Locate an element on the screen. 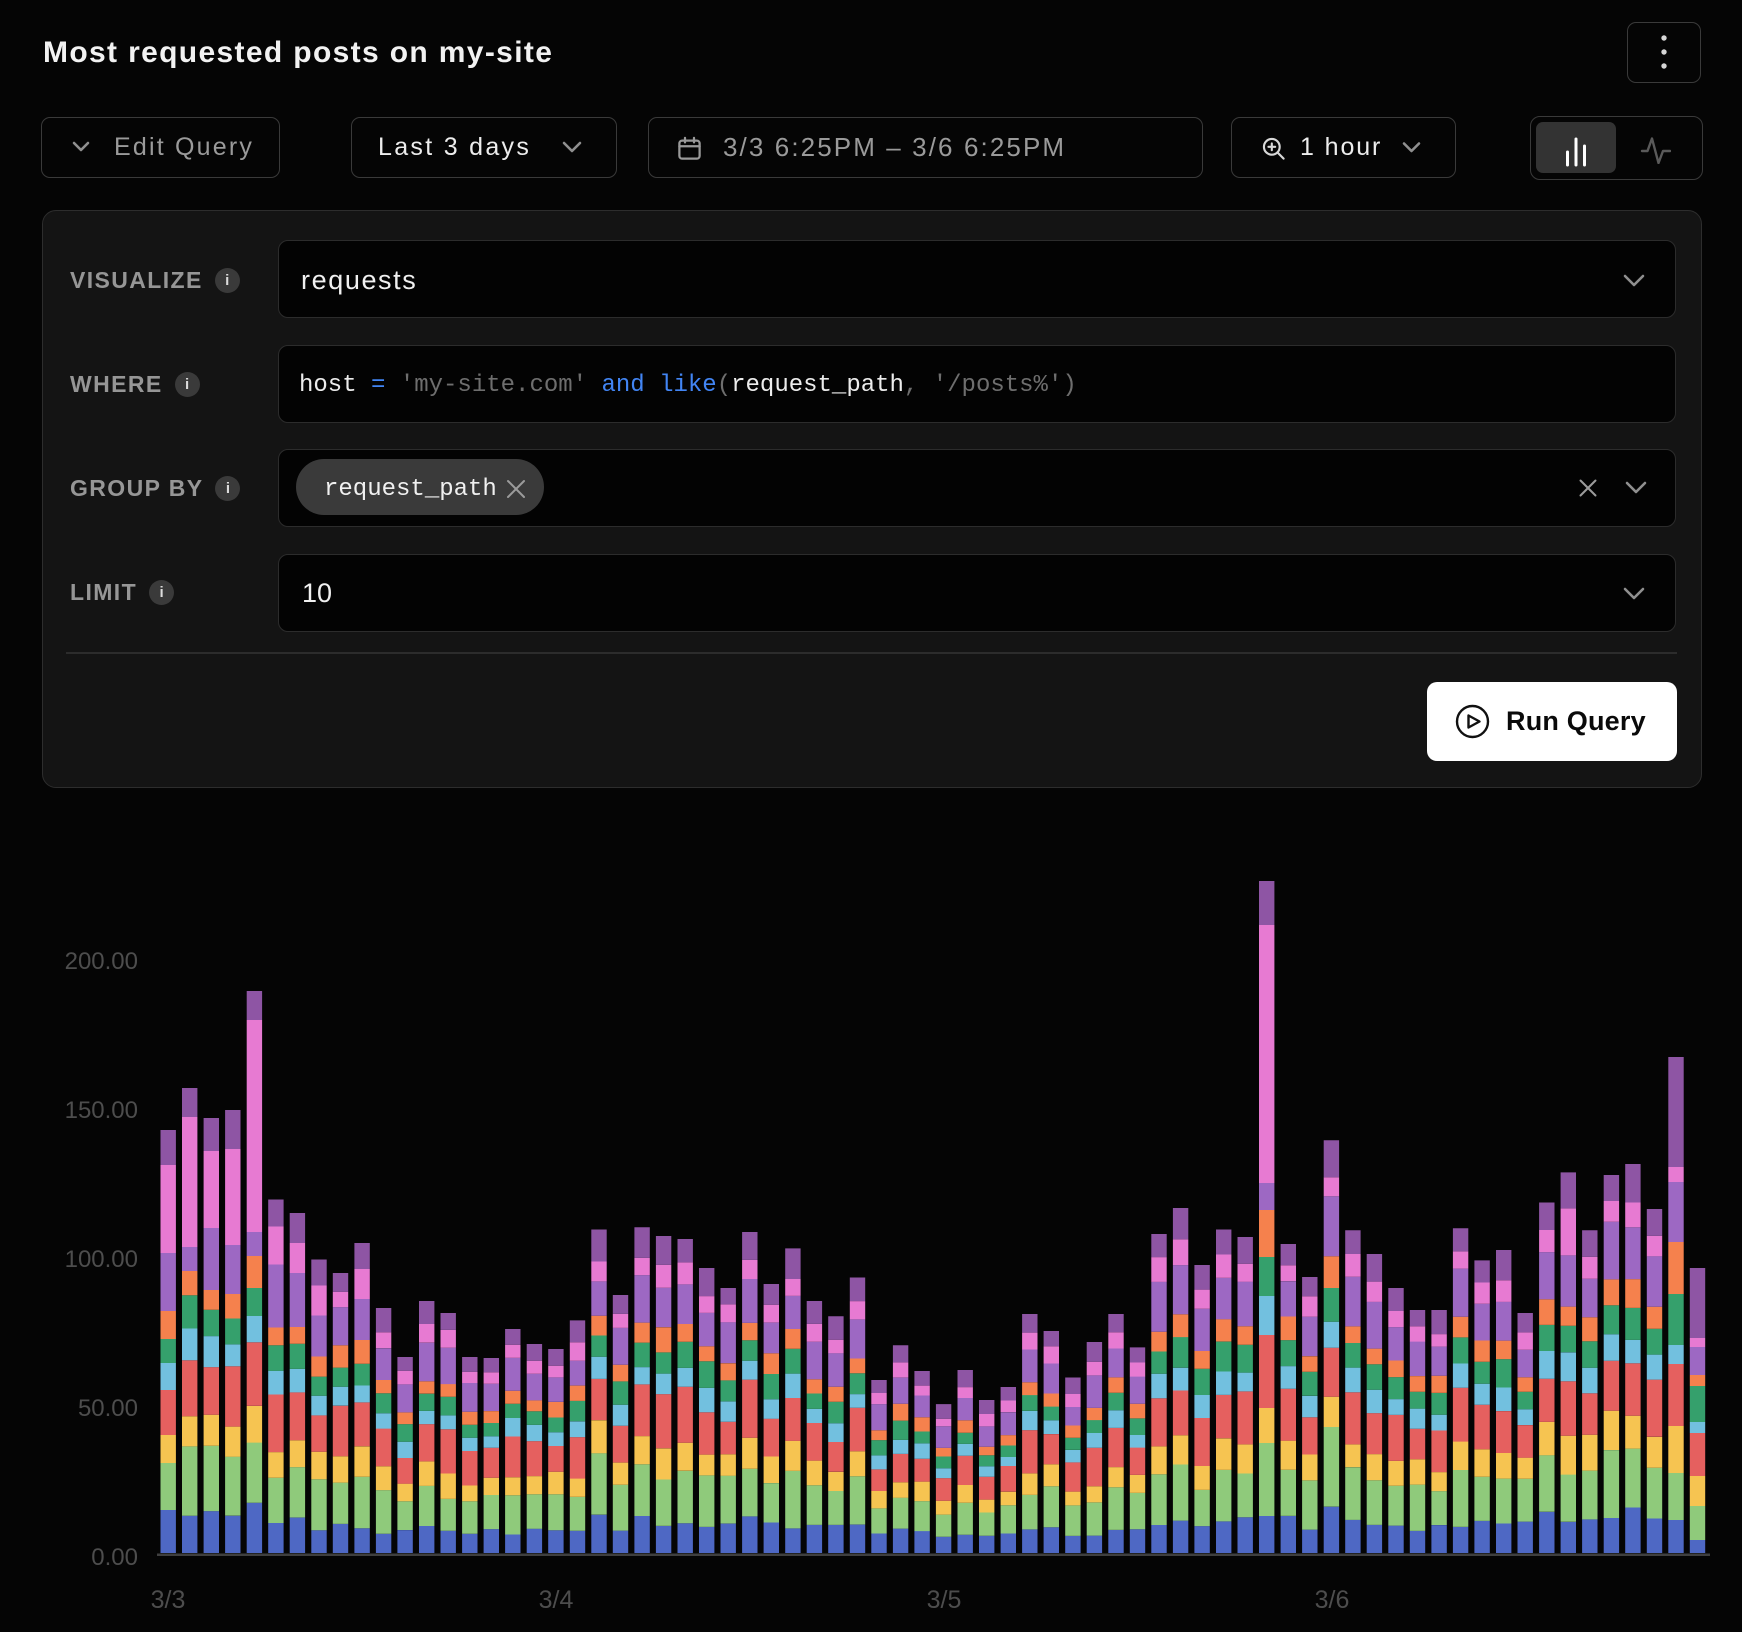  svg-text: 3/4 is located at coordinates (556, 1600).